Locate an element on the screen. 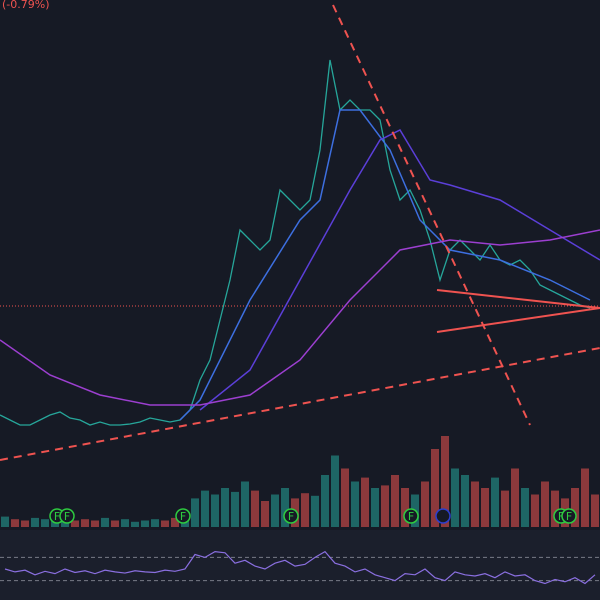 The width and height of the screenshot is (600, 600). rsi-line is located at coordinates (300, 567).